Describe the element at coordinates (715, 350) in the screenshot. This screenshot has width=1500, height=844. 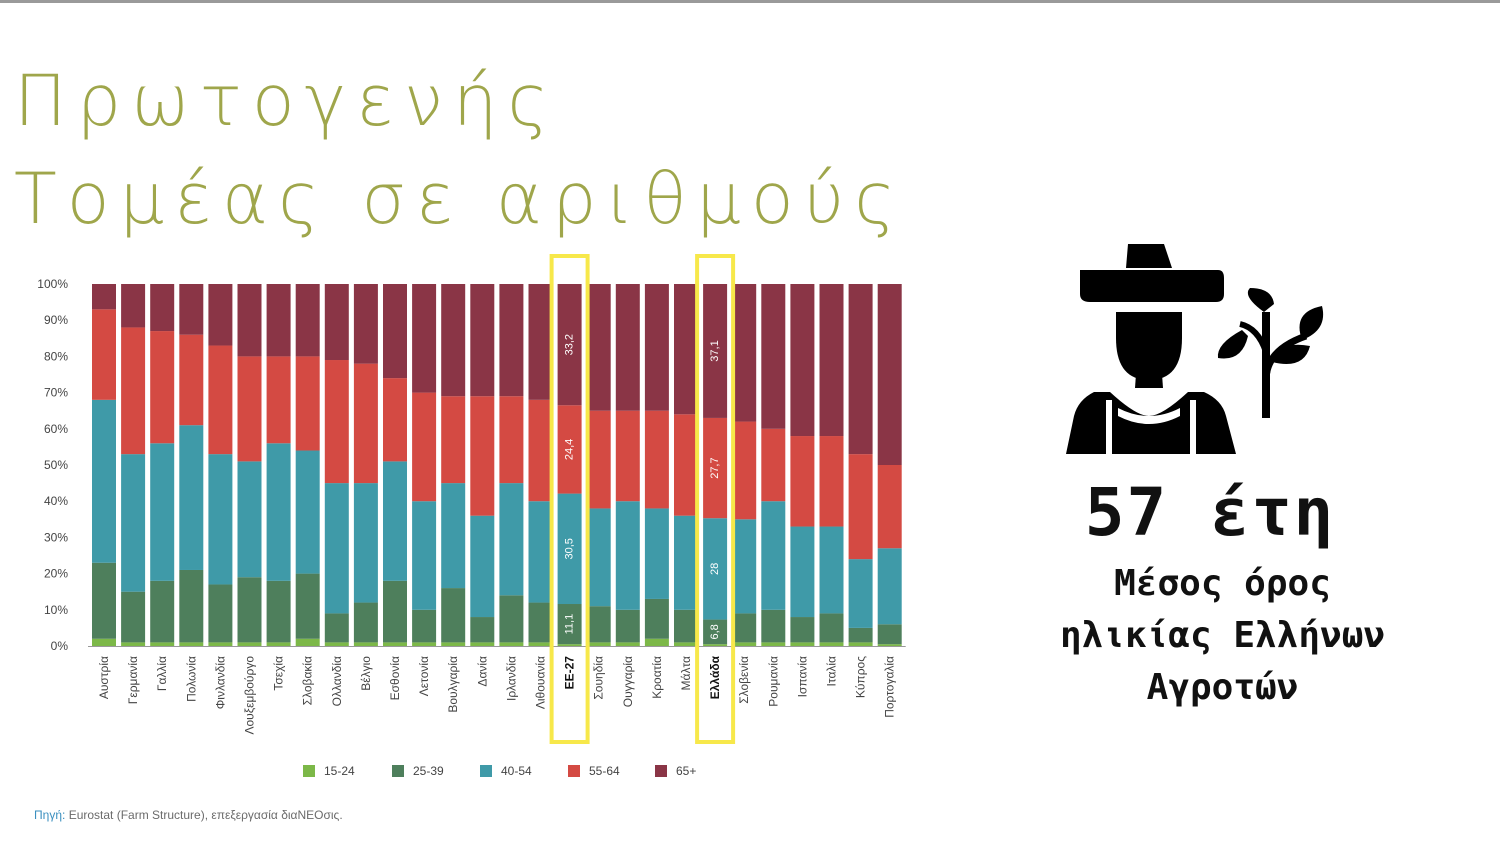
I see `data-label: 37,1` at that location.